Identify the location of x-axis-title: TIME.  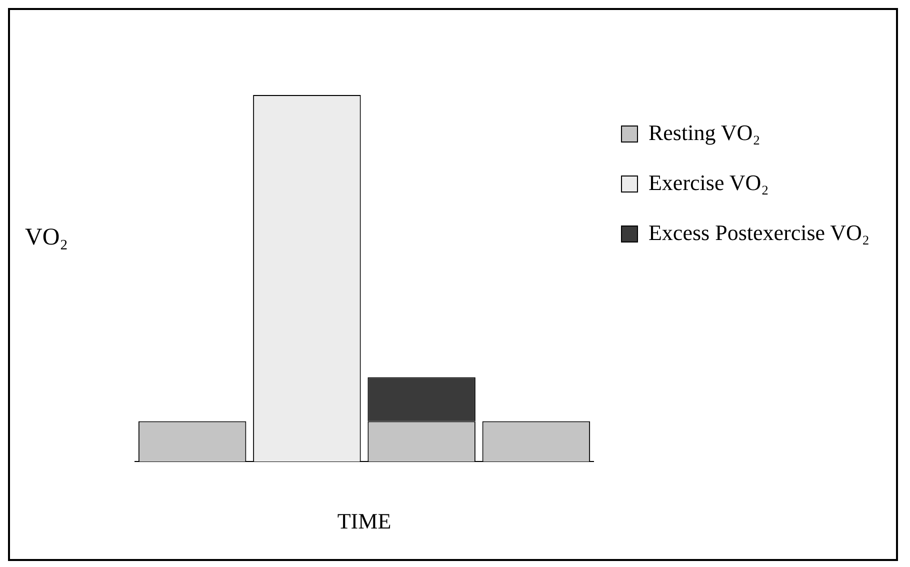
(364, 521).